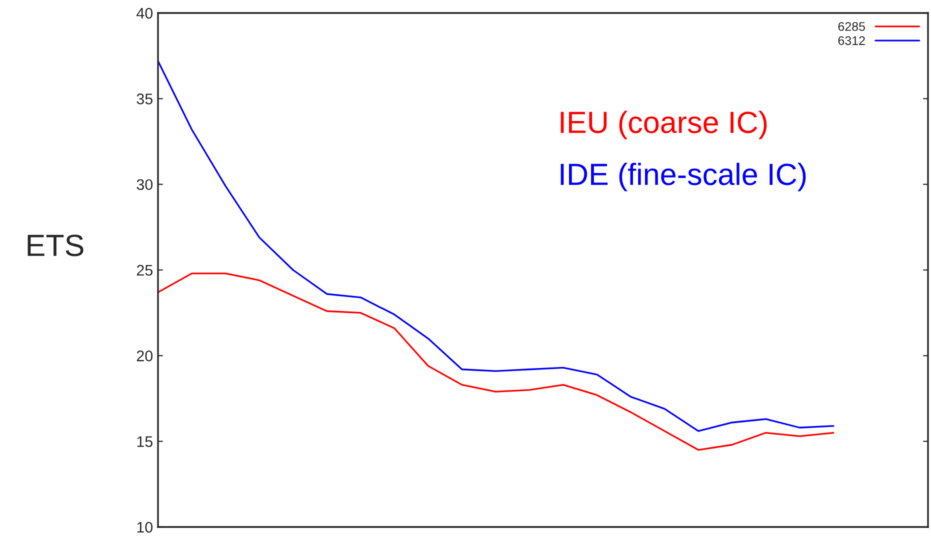  Describe the element at coordinates (663, 125) in the screenshot. I see `annotation: IEU (coarse IC)` at that location.